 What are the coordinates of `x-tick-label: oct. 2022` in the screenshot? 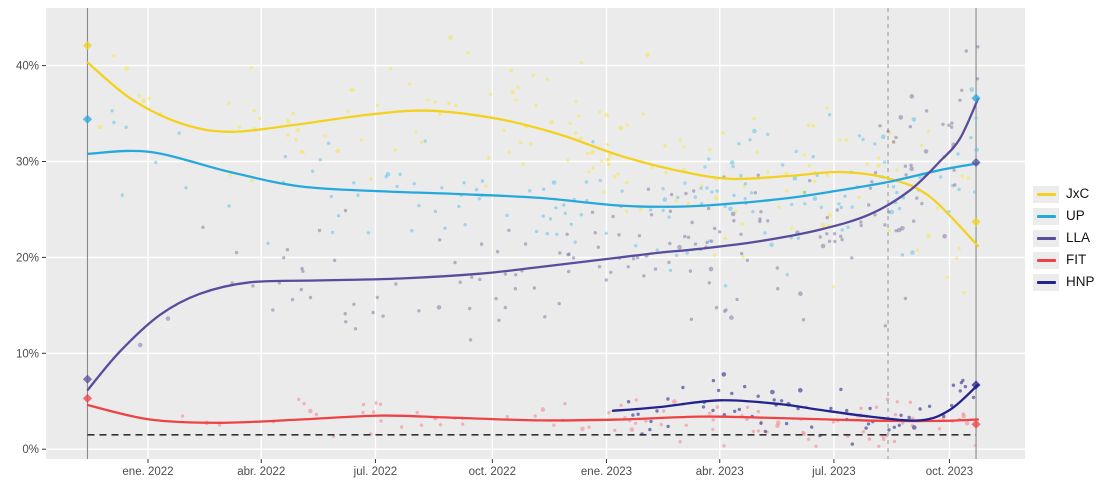 It's located at (492, 472).